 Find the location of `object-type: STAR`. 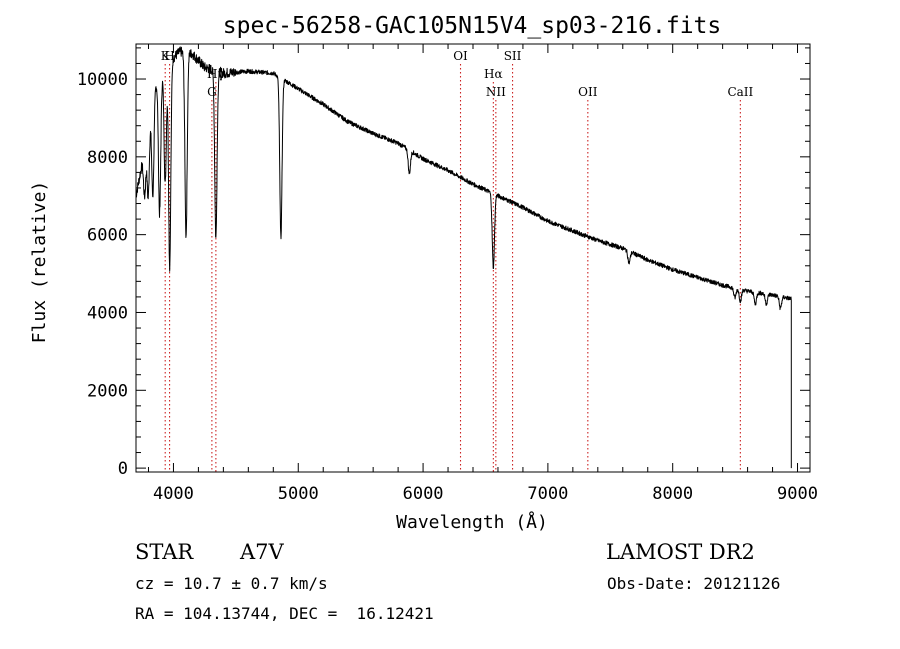

object-type: STAR is located at coordinates (164, 552).